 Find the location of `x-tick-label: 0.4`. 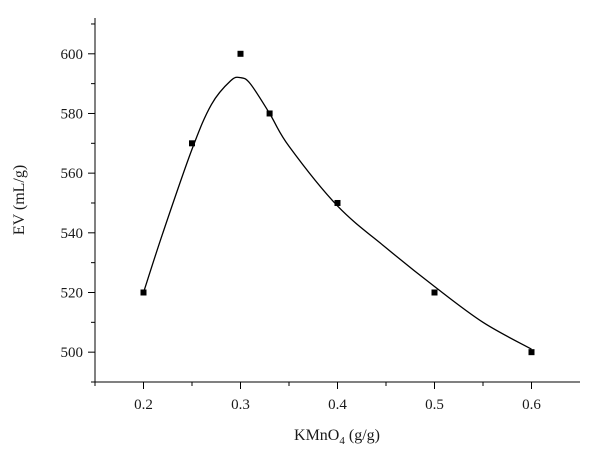

x-tick-label: 0.4 is located at coordinates (337, 405).